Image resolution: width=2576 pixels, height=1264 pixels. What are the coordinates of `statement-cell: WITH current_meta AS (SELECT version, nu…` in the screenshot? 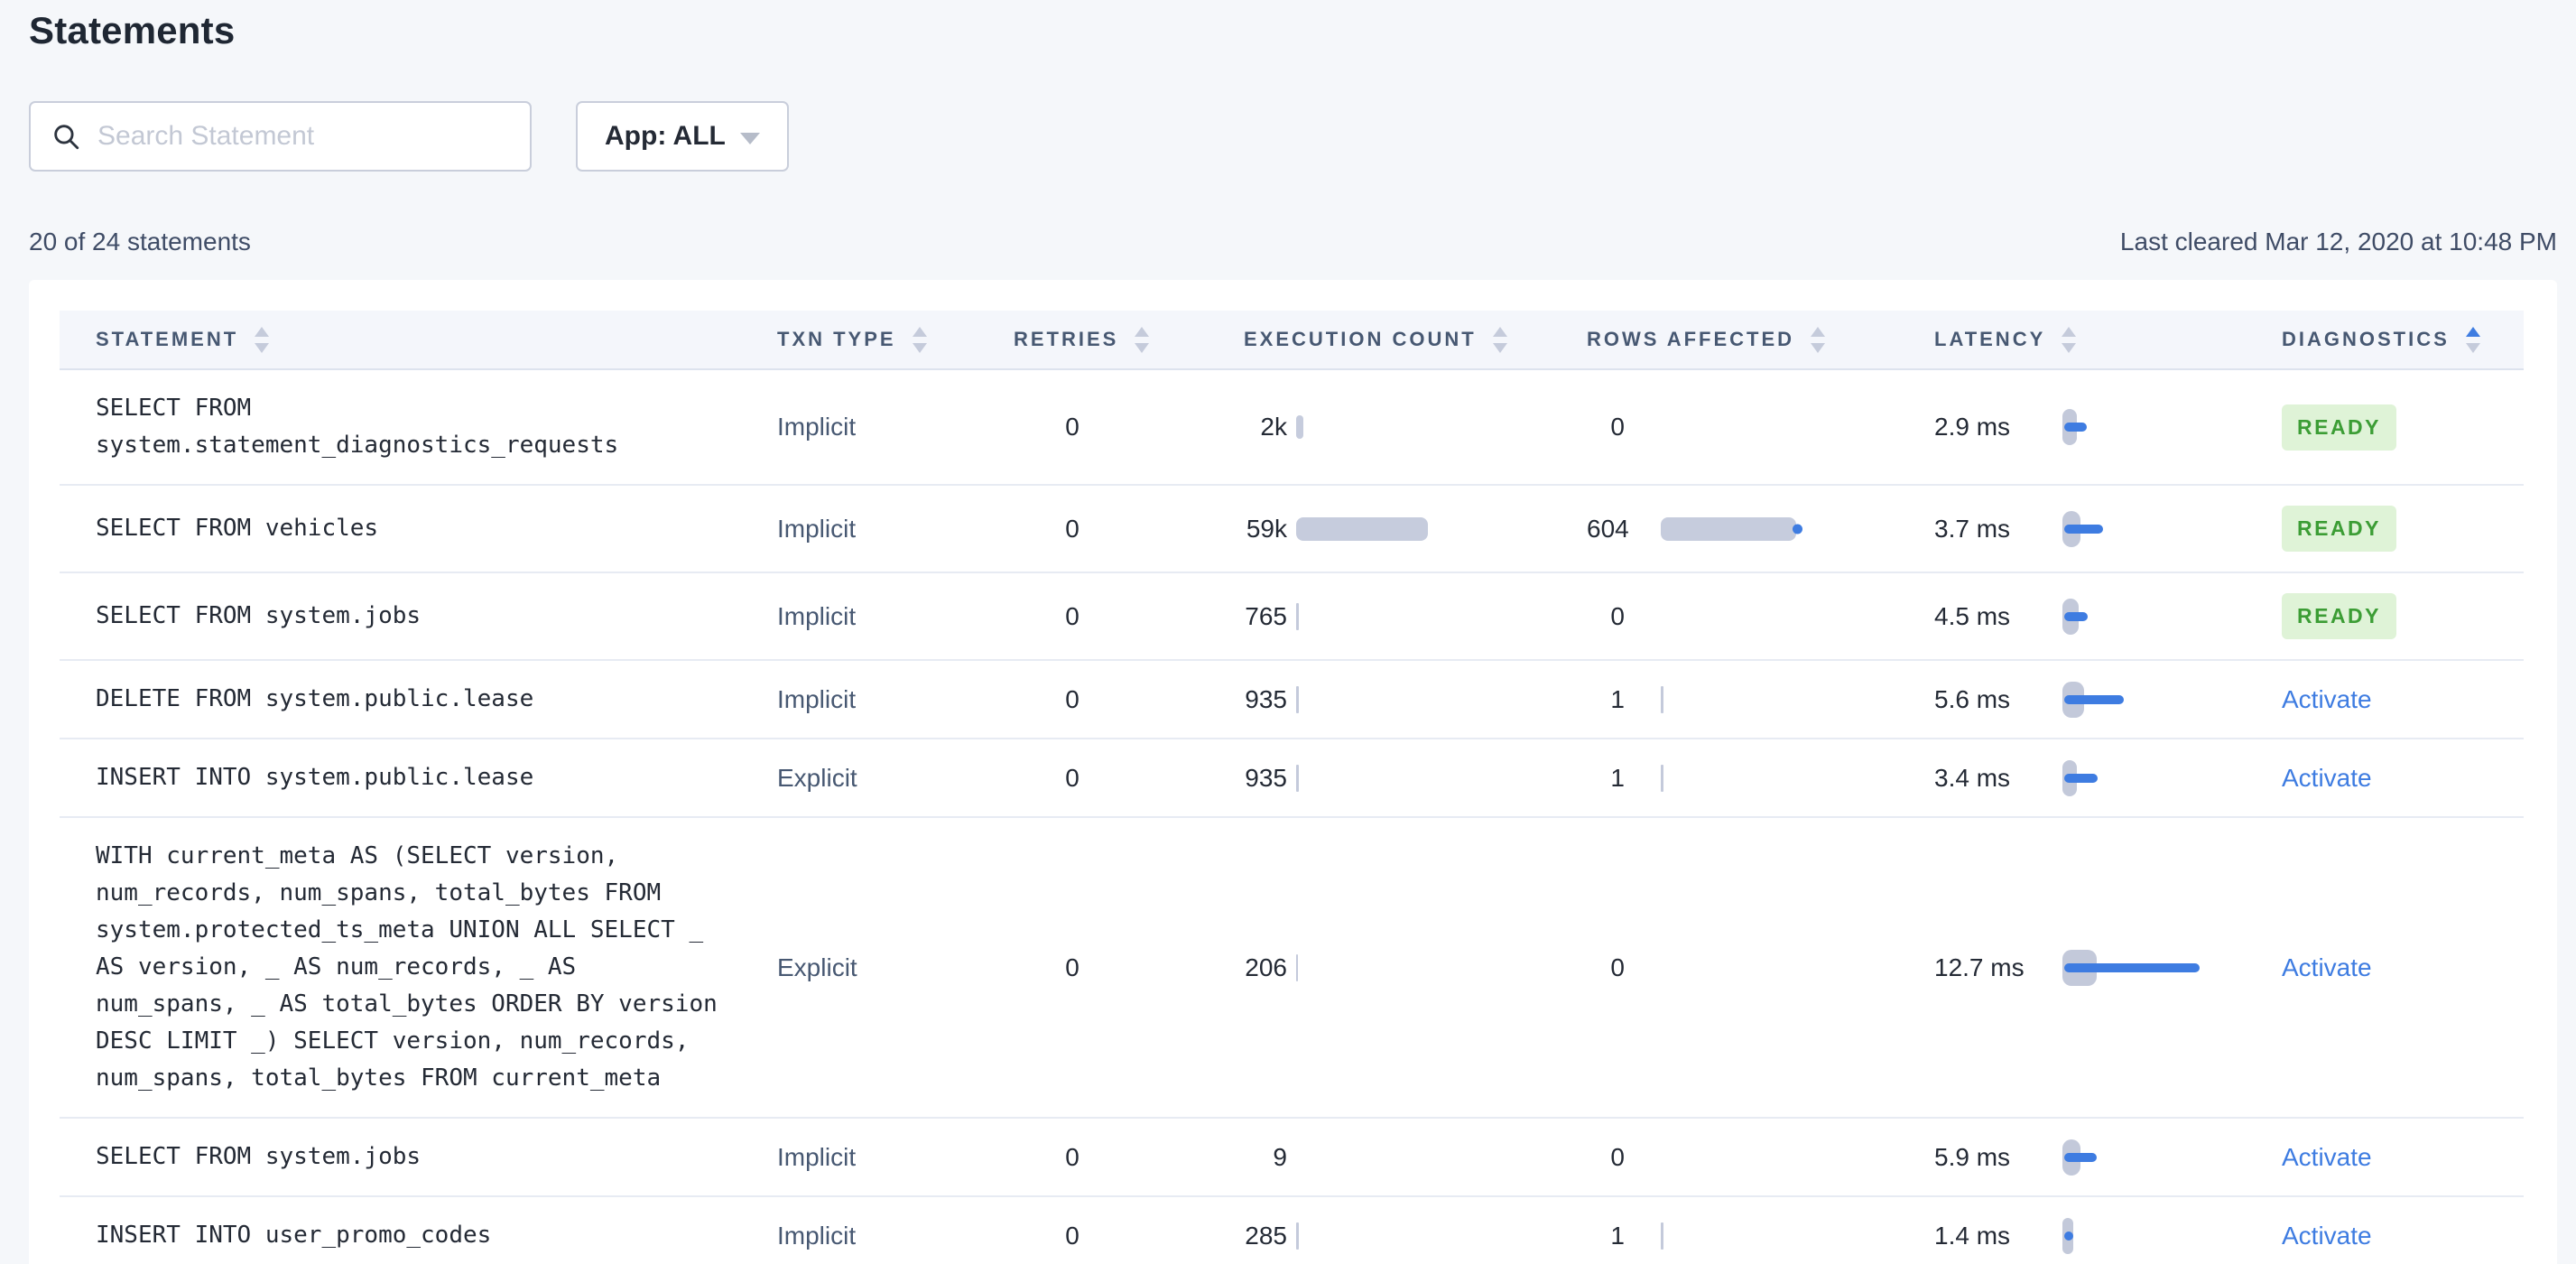 It's located at (419, 967).